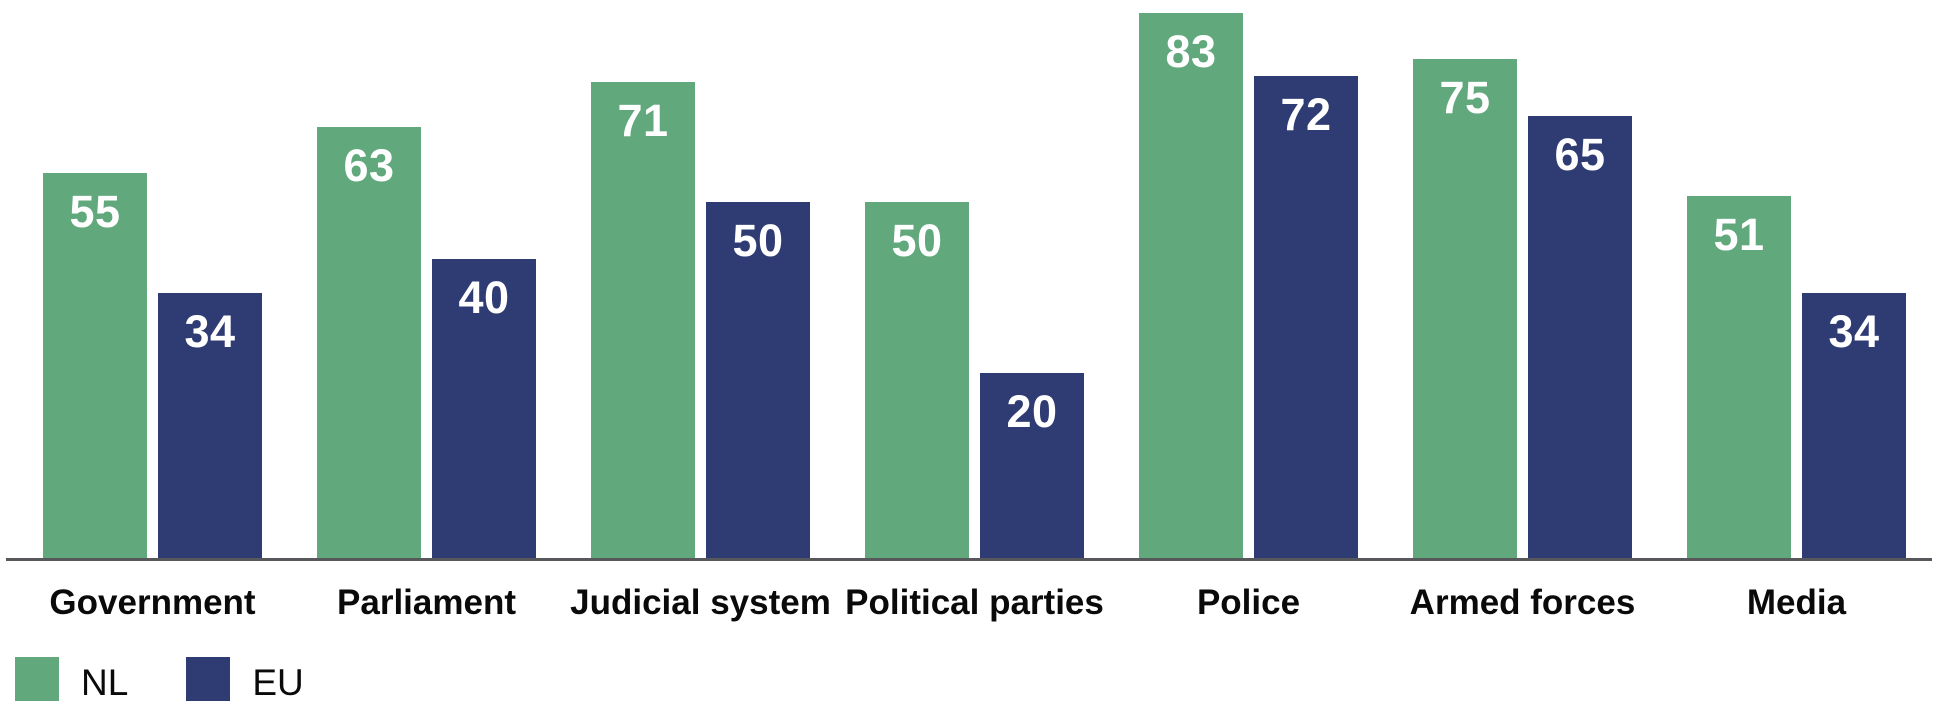 The width and height of the screenshot is (1942, 720). What do you see at coordinates (1796, 602) in the screenshot?
I see `category-label-media: Media` at bounding box center [1796, 602].